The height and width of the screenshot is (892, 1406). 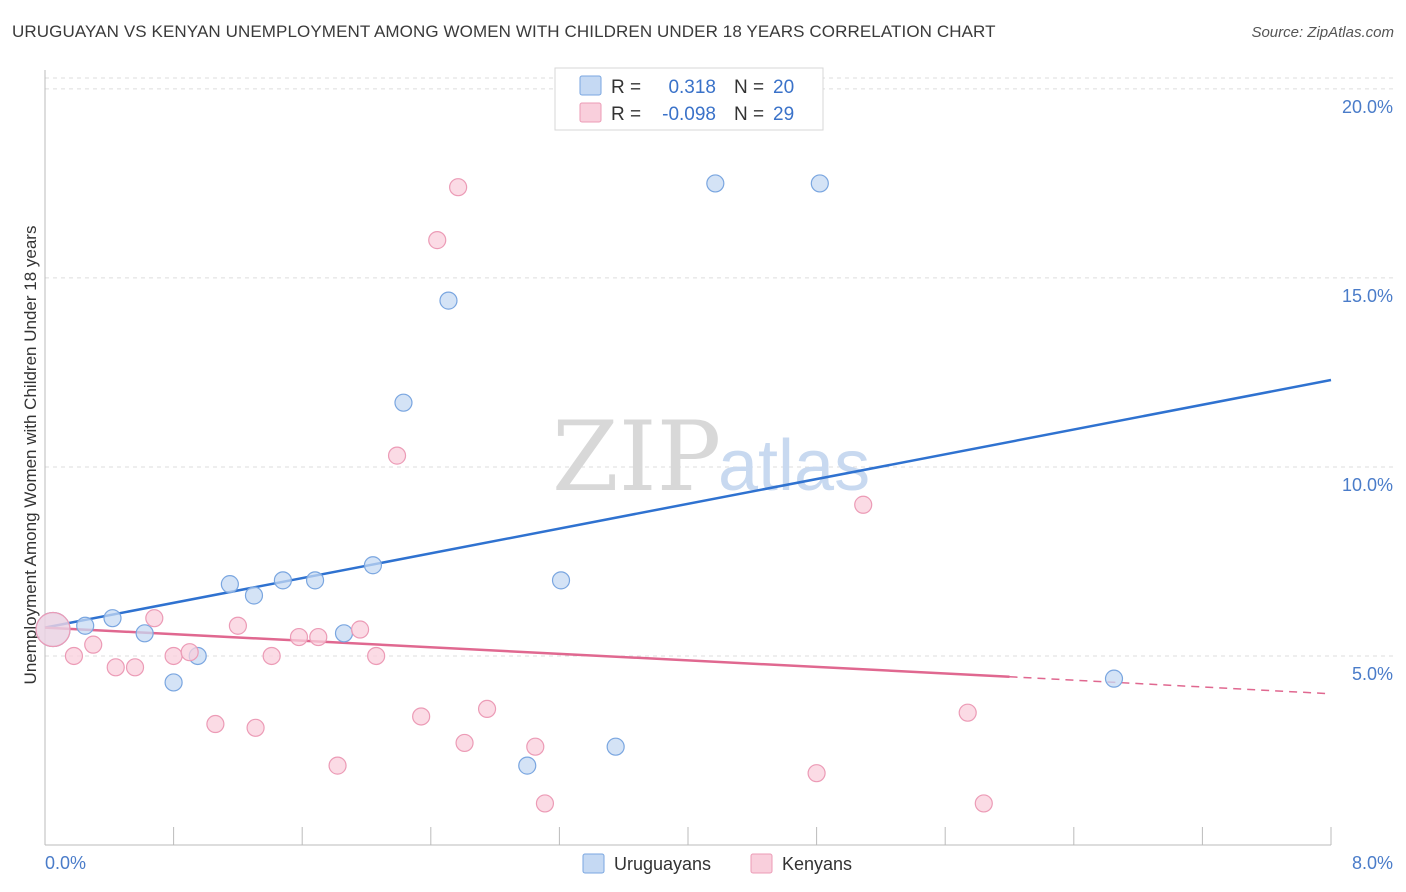 I want to click on trendline-kenyans-extrapolated, so click(x=1170, y=685).